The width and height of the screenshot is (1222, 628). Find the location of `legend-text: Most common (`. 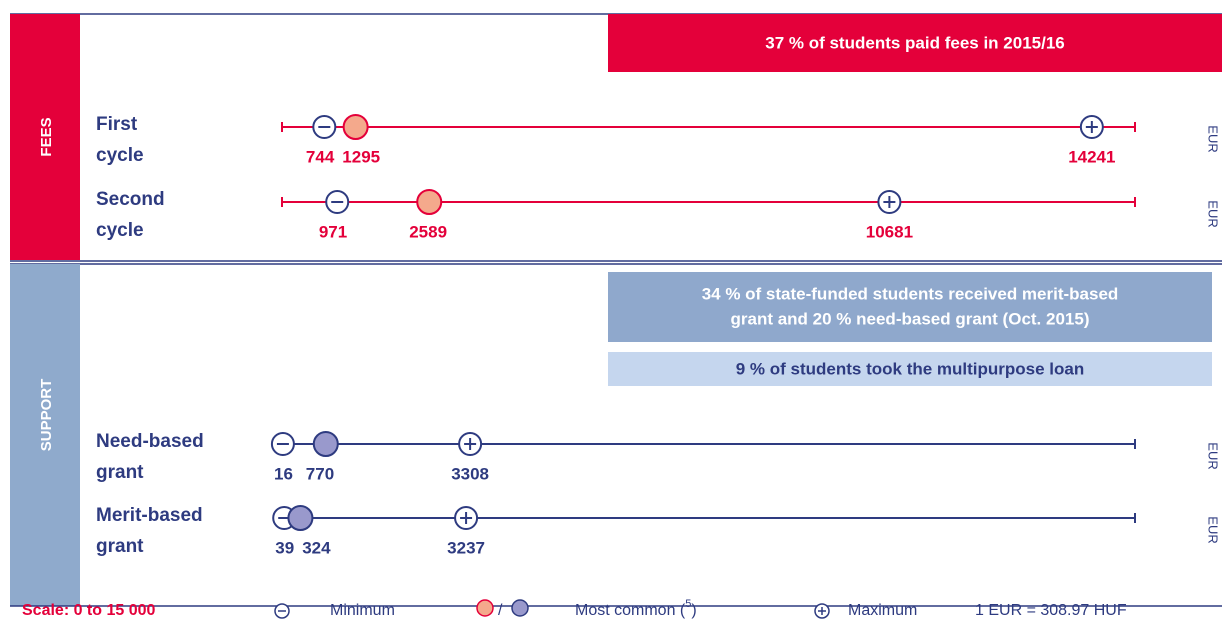

legend-text: Most common ( is located at coordinates (630, 610).